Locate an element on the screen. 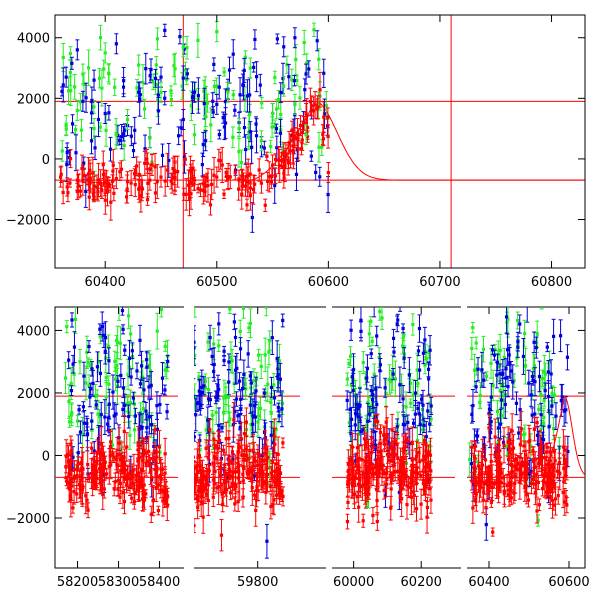 This screenshot has width=600, height=600. x-tick-label: 60500 is located at coordinates (216, 282).